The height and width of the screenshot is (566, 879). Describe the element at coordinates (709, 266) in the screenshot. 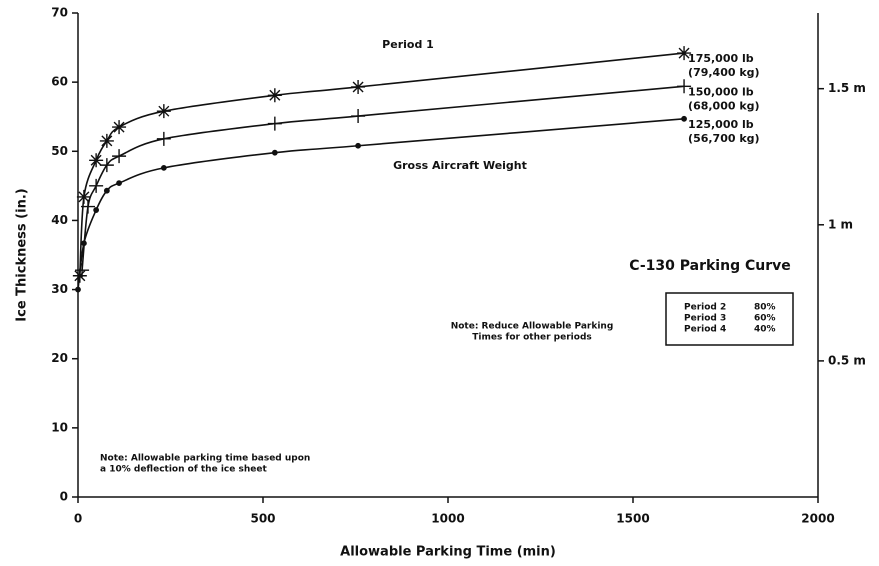

I see `chart-title: C-130 Parking Curve` at that location.